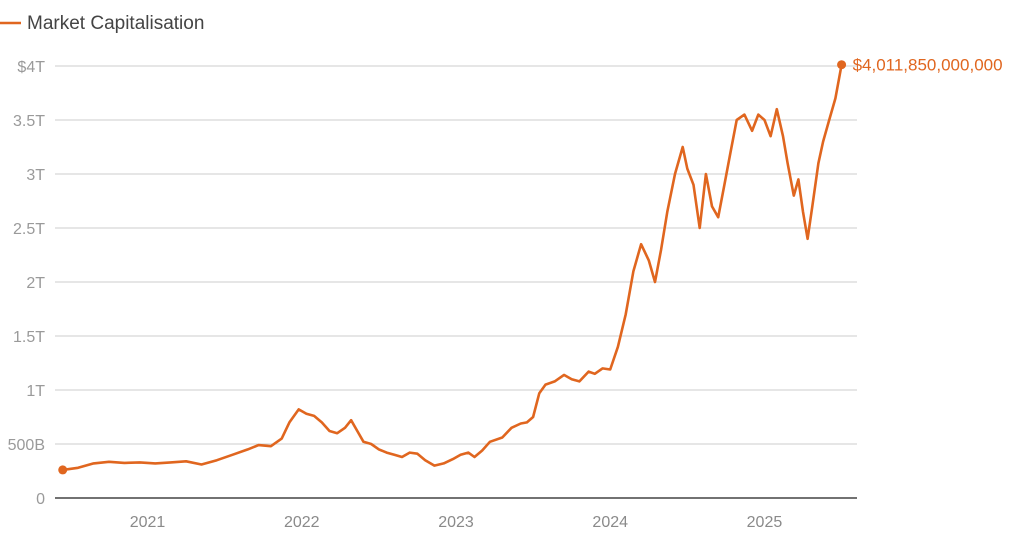 The height and width of the screenshot is (557, 1024). Describe the element at coordinates (35, 283) in the screenshot. I see `y-tick-label: 2T` at that location.